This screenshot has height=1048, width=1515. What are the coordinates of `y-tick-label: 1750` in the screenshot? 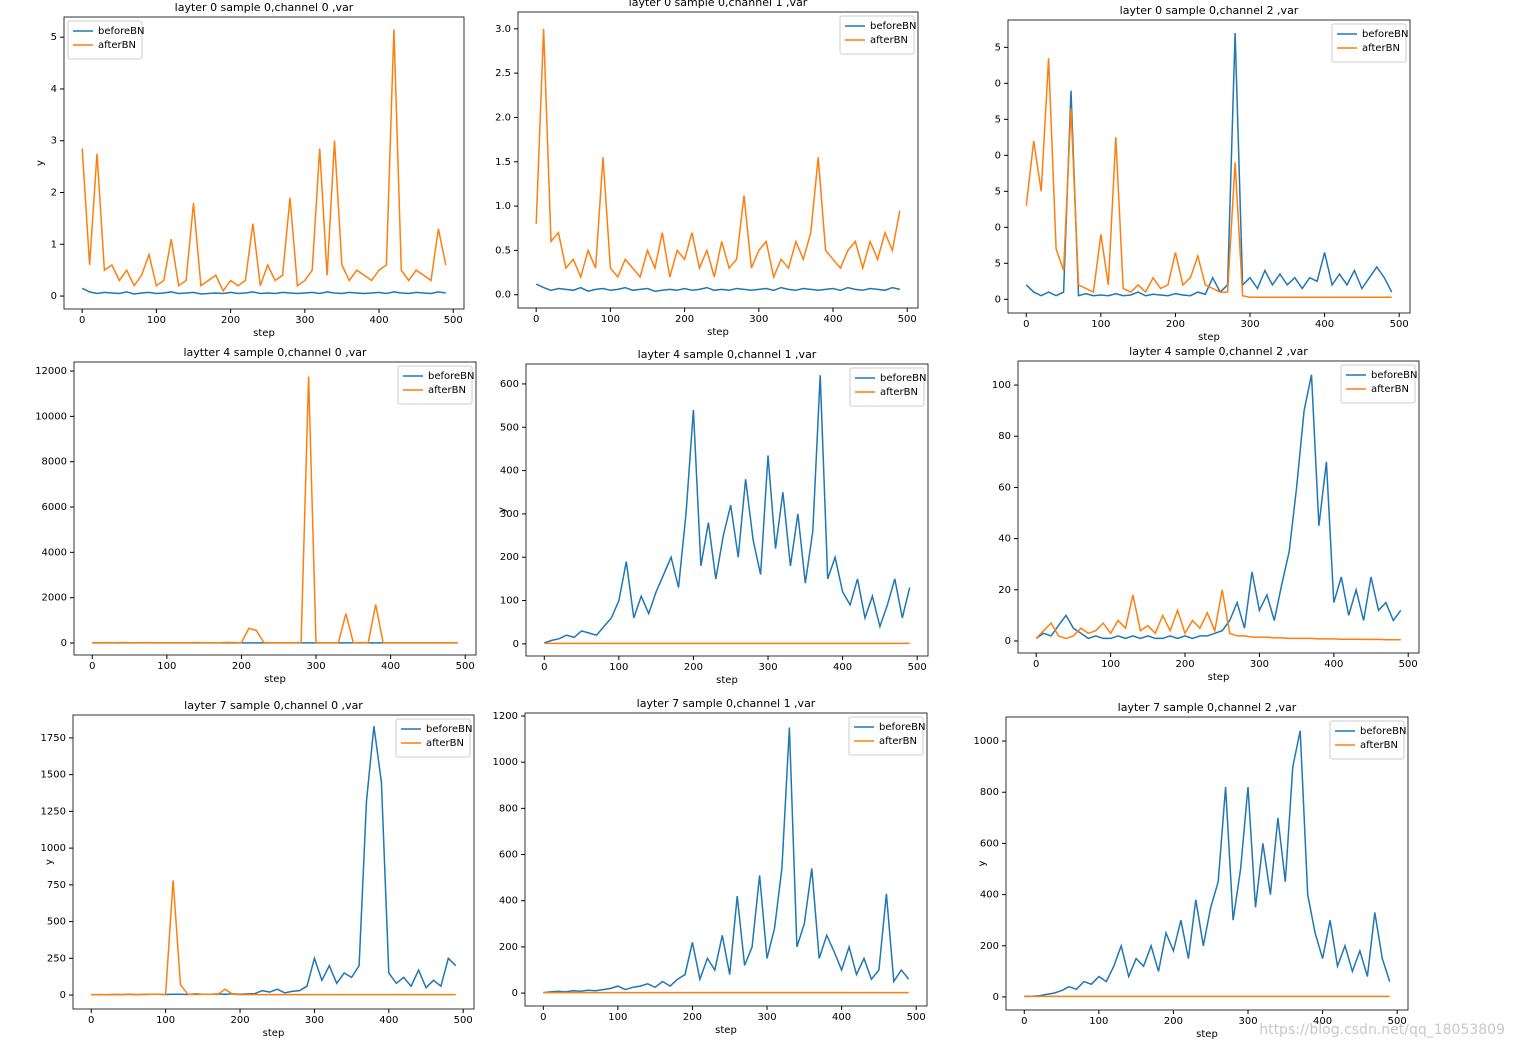 It's located at (53, 738).